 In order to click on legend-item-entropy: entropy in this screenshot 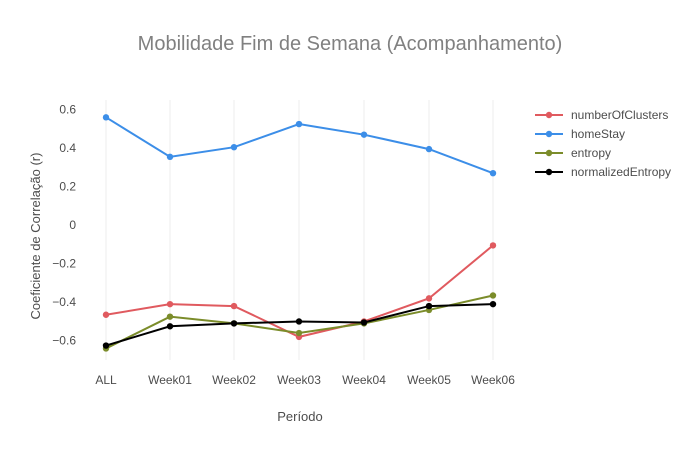, I will do `click(573, 153)`.